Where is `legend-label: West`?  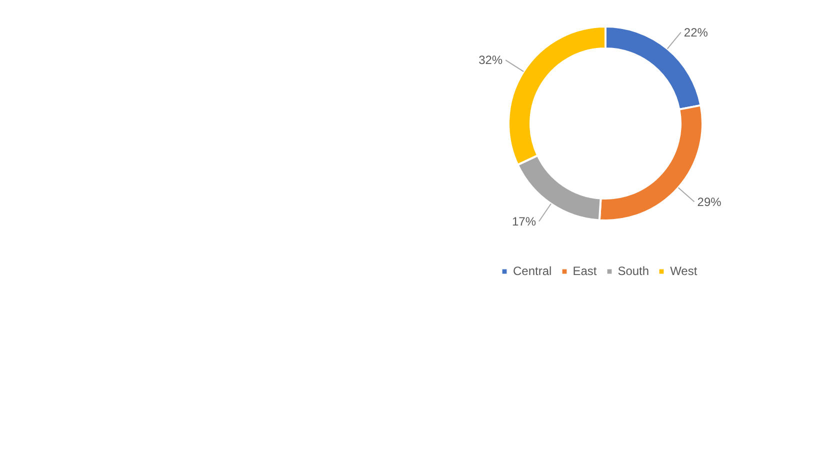 legend-label: West is located at coordinates (684, 271).